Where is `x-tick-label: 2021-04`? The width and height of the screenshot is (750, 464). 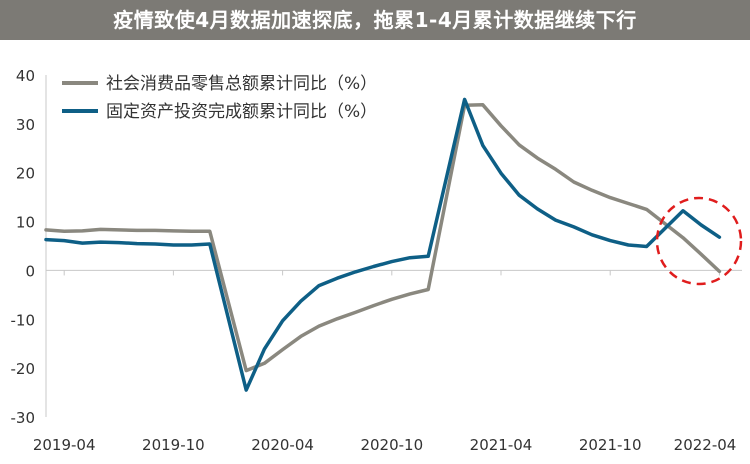
x-tick-label: 2021-04 is located at coordinates (501, 445).